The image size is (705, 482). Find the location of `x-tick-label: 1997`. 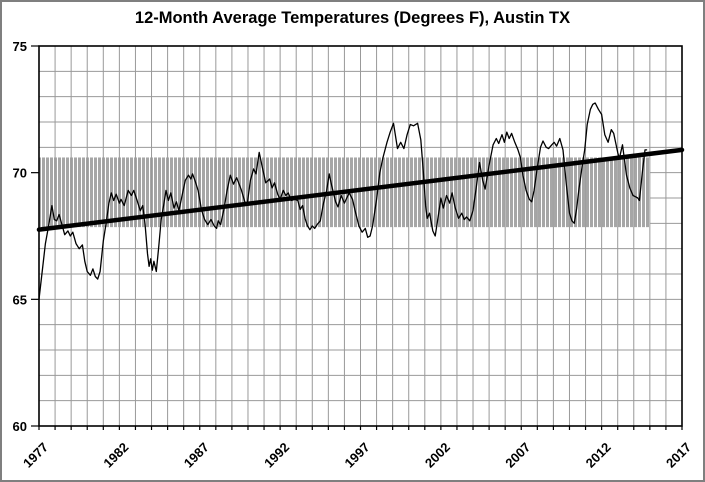

x-tick-label: 1997 is located at coordinates (357, 455).